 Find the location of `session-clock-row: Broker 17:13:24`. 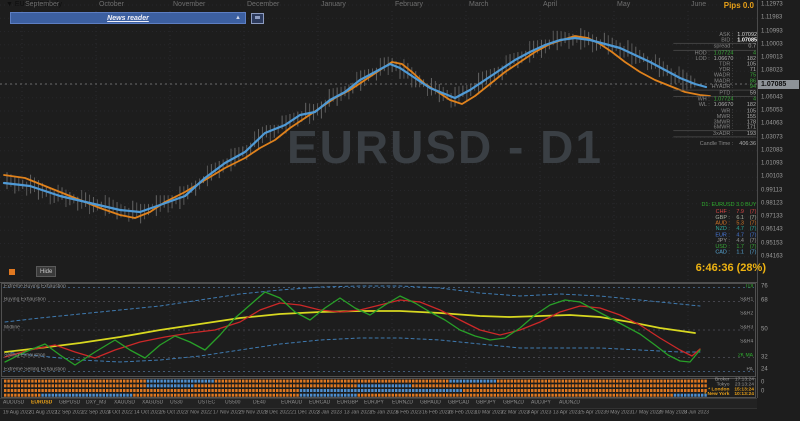

session-clock-row: Broker 17:13:24 is located at coordinates (729, 379).